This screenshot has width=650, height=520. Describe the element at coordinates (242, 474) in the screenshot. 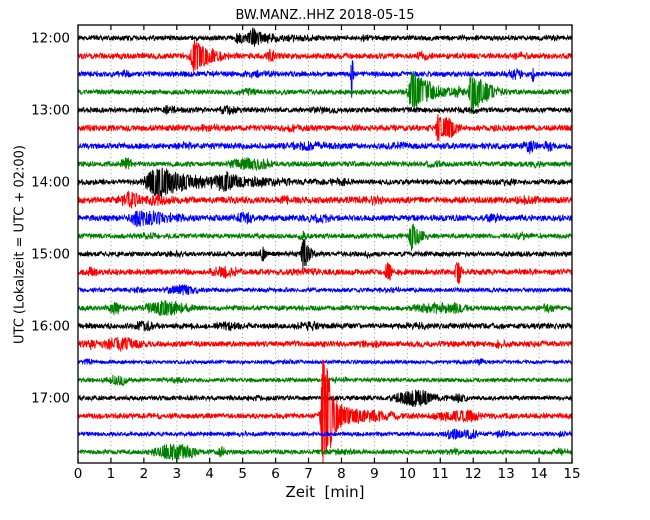

I see `x-tick-label-5: 5` at that location.